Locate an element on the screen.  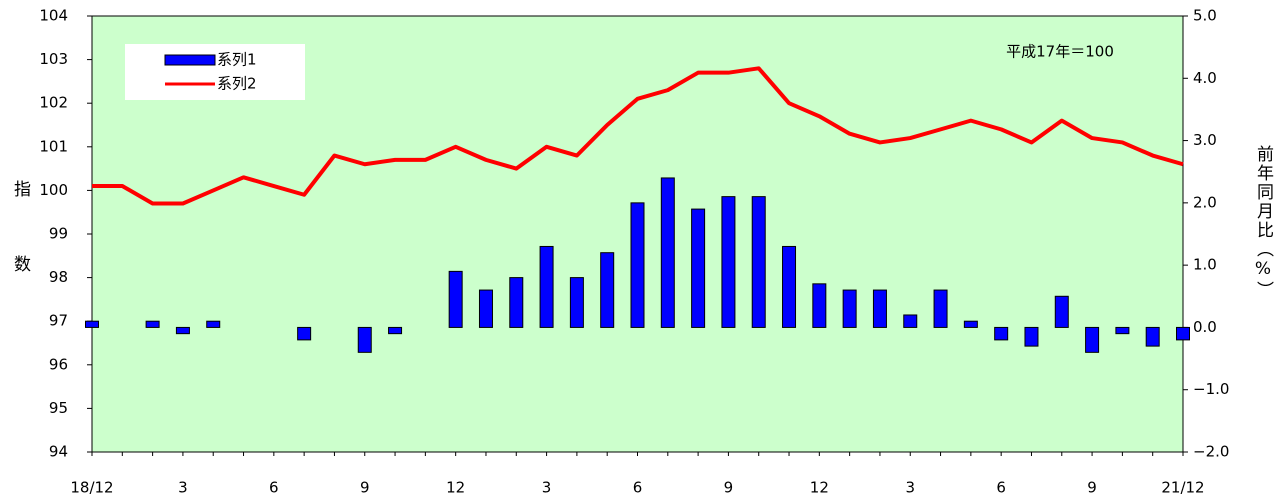
y-tick-label: 99 is located at coordinates (58, 234).